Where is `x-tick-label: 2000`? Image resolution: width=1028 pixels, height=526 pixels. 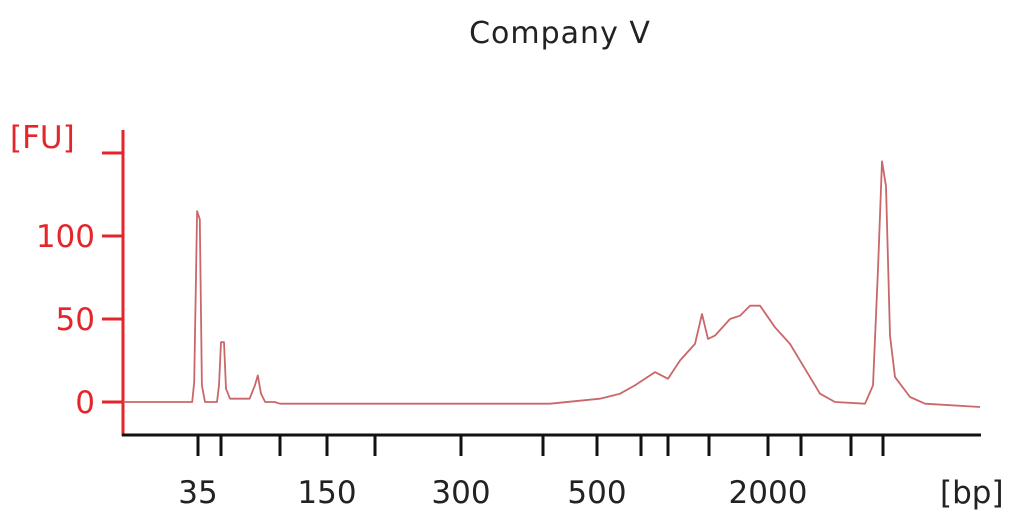
x-tick-label: 2000 is located at coordinates (768, 493).